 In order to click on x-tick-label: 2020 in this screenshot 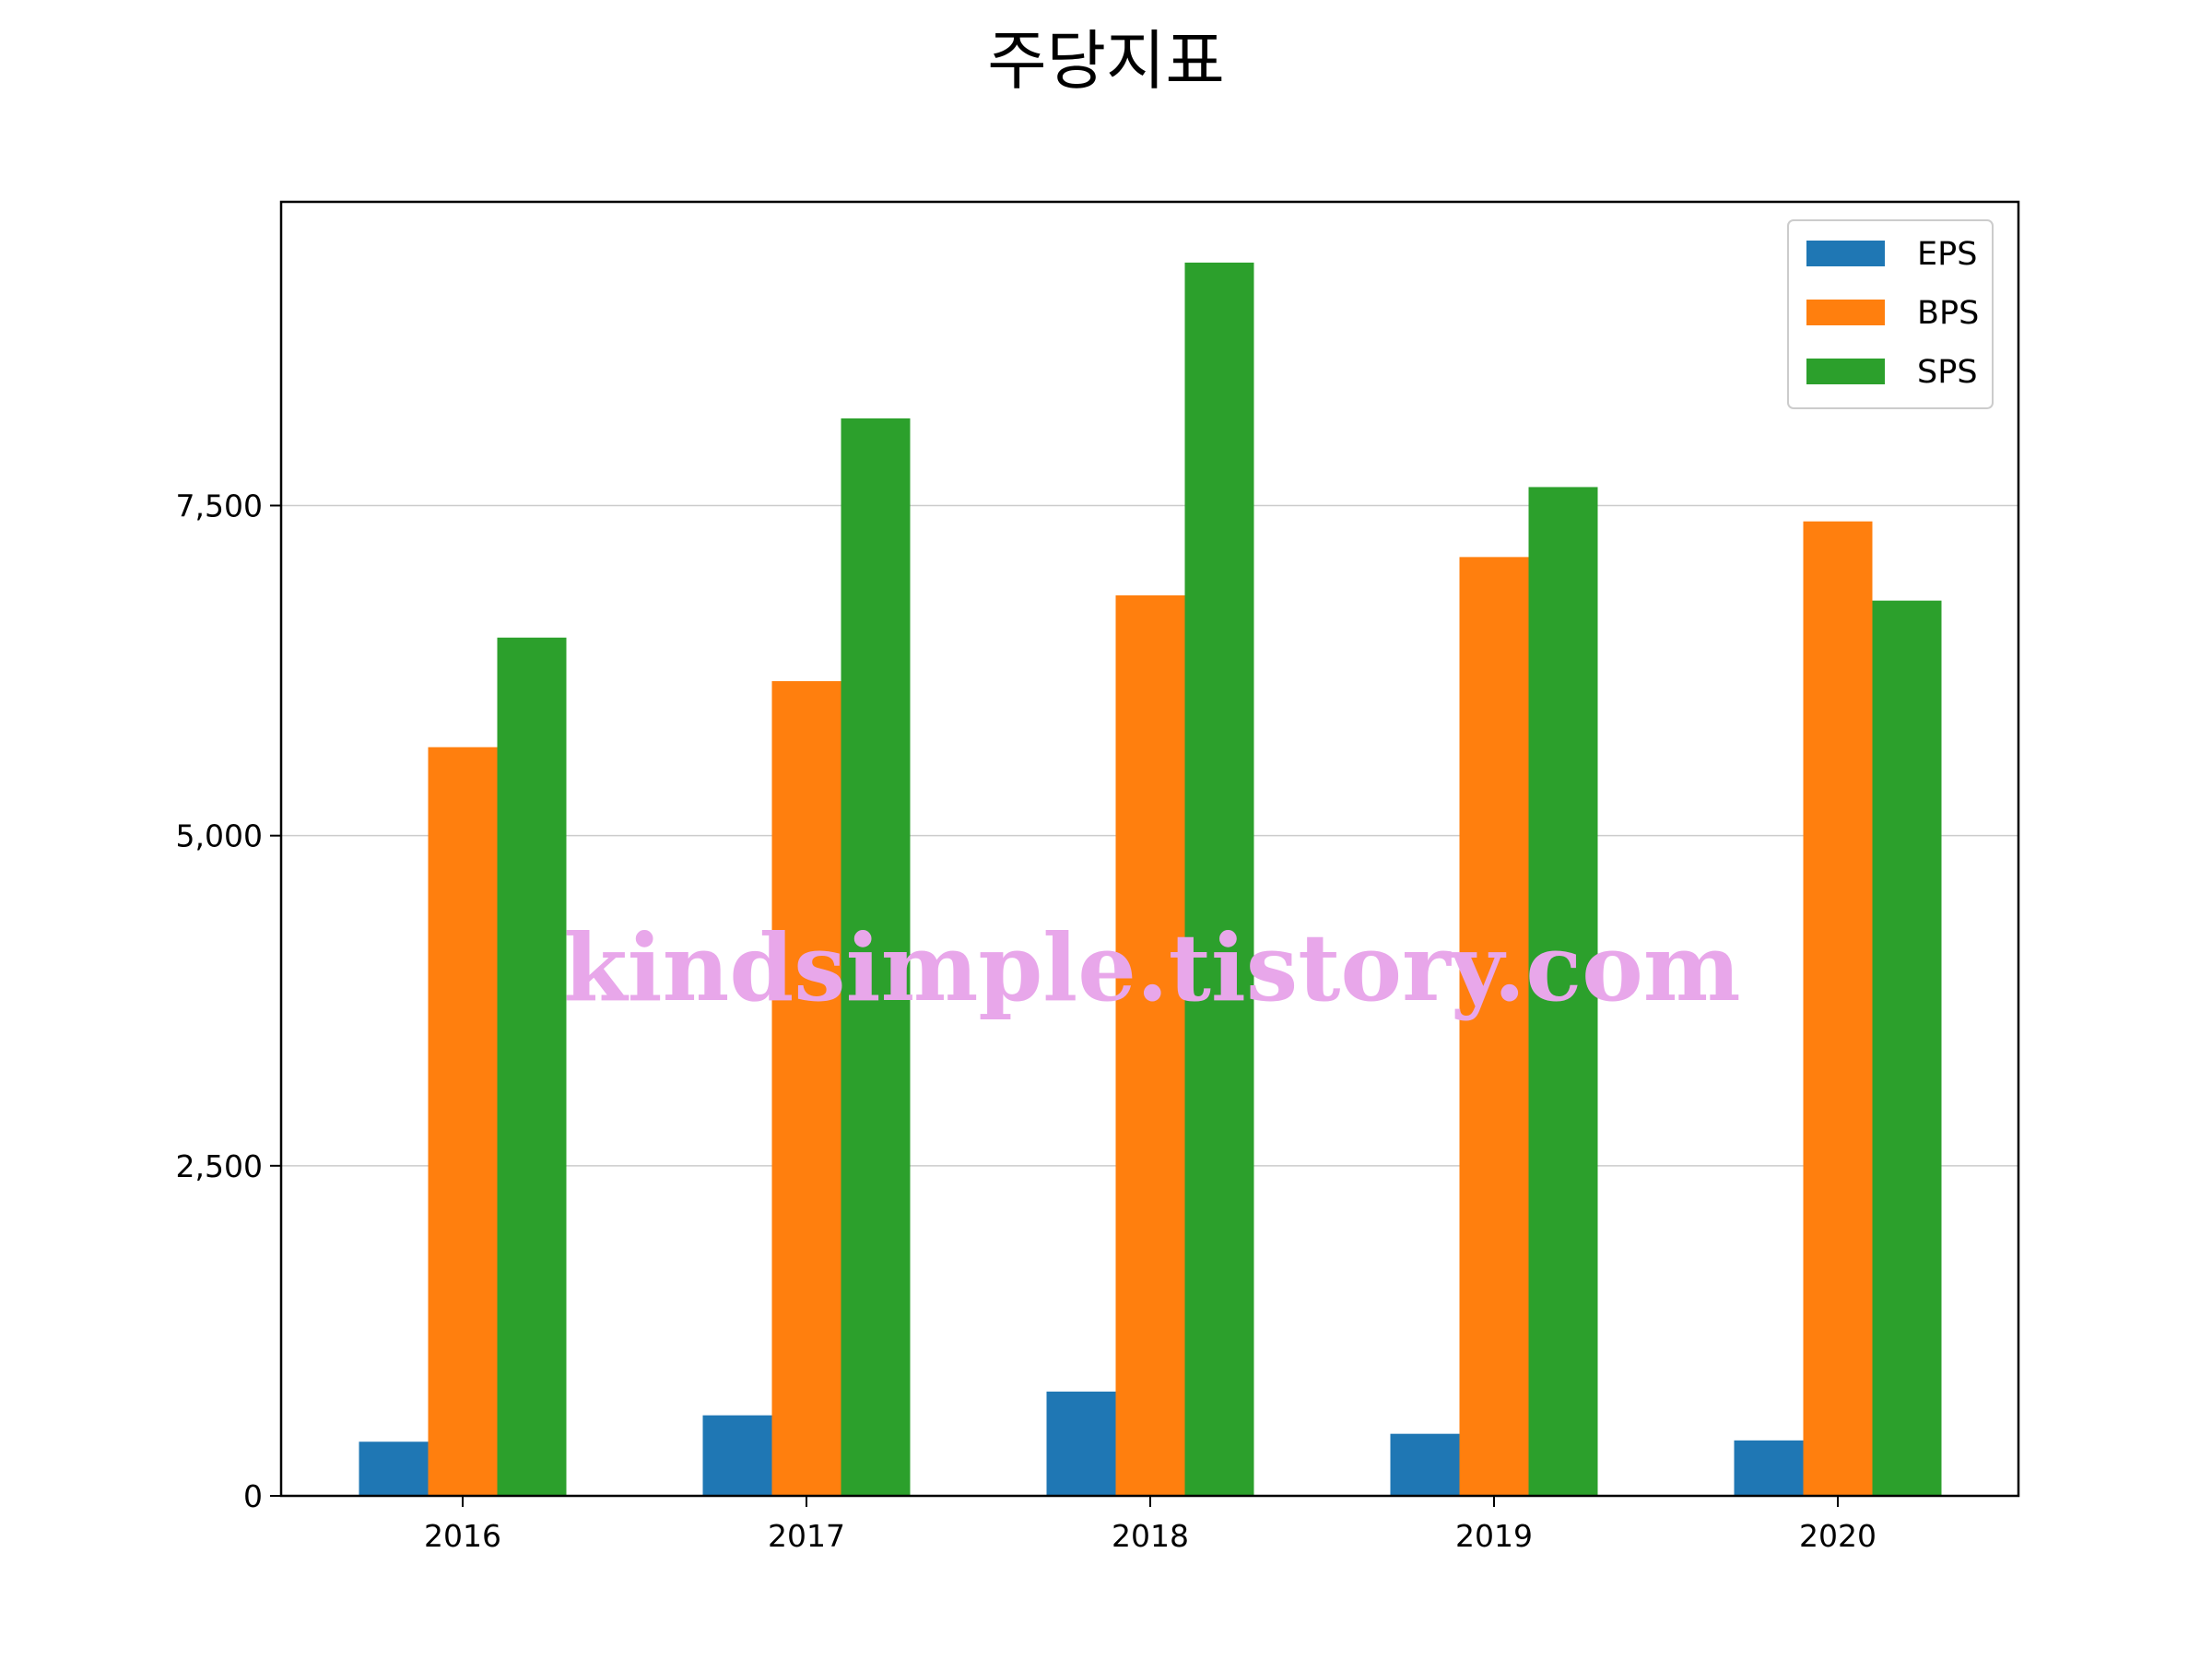, I will do `click(1838, 1536)`.